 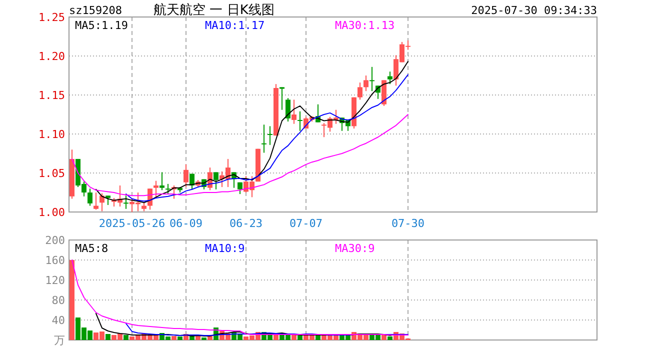 What do you see at coordinates (132, 223) in the screenshot?
I see `x-tick-label: 2025-05-26` at bounding box center [132, 223].